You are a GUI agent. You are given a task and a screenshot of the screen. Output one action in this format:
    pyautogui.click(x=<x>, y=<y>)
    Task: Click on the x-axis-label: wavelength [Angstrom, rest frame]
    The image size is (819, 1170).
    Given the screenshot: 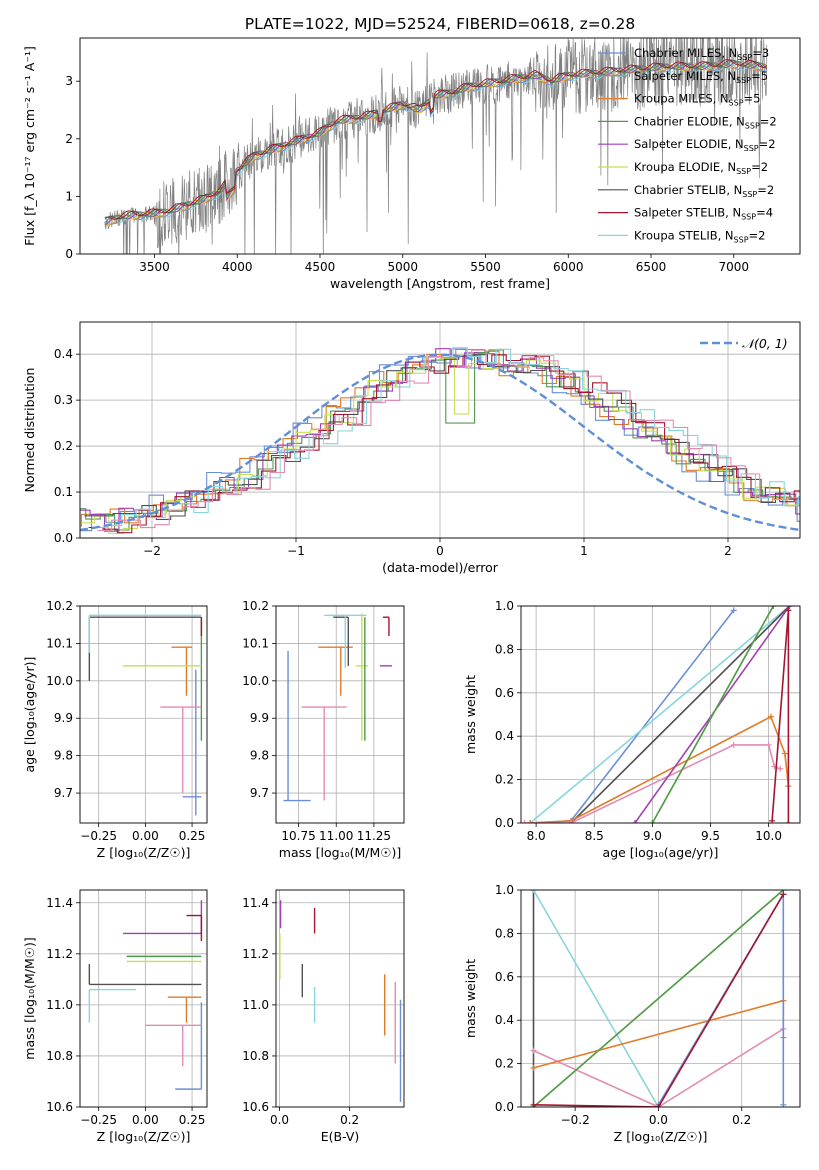 What is the action you would take?
    pyautogui.click(x=440, y=283)
    